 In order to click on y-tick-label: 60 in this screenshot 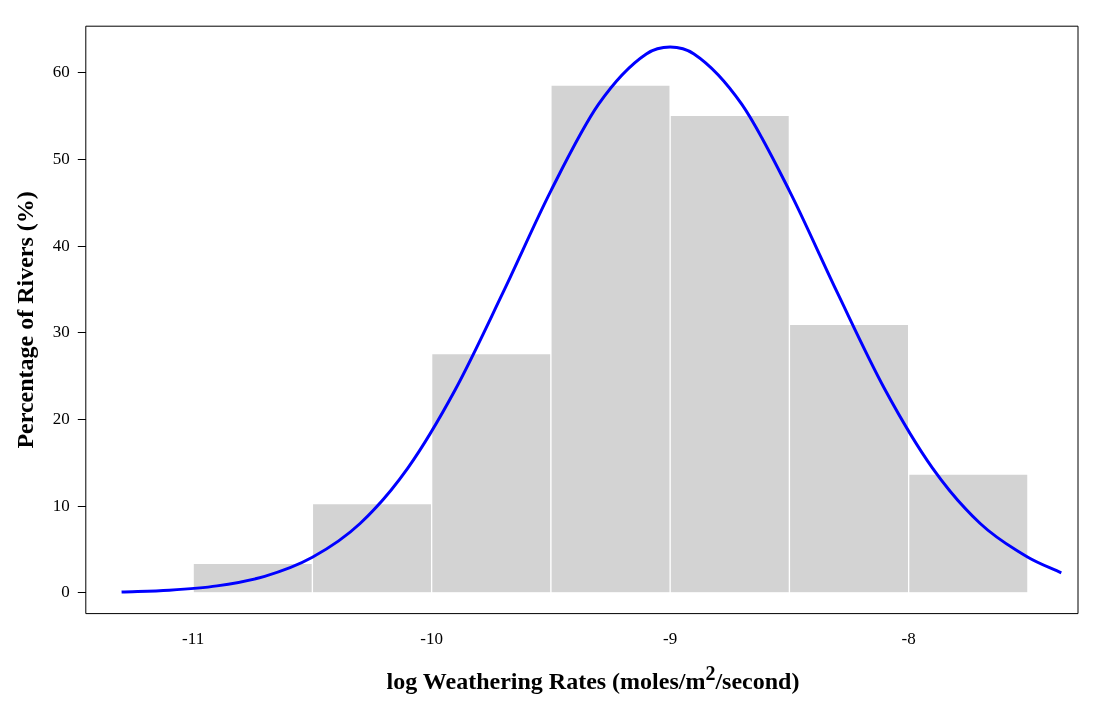, I will do `click(61, 72)`.